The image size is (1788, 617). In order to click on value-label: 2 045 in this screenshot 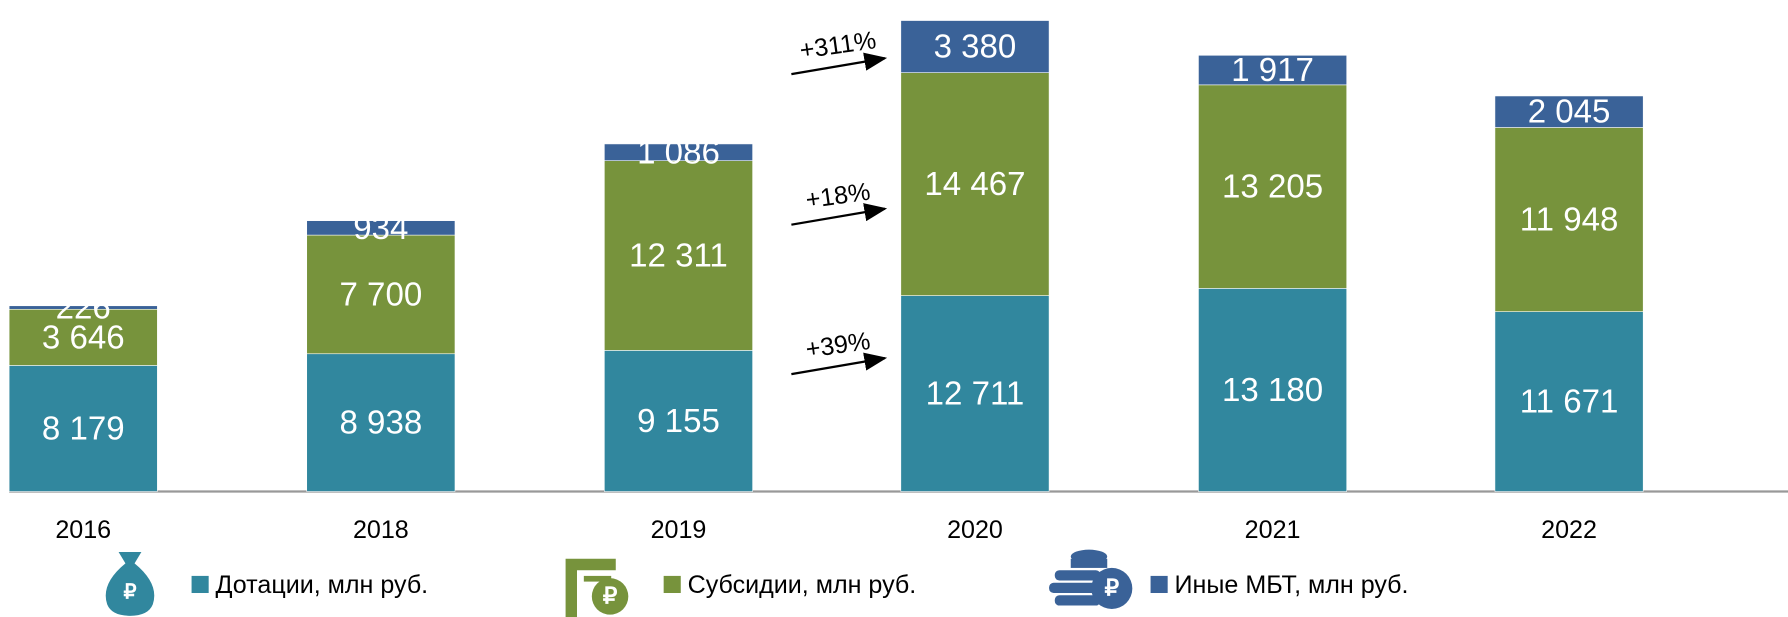, I will do `click(1569, 112)`.